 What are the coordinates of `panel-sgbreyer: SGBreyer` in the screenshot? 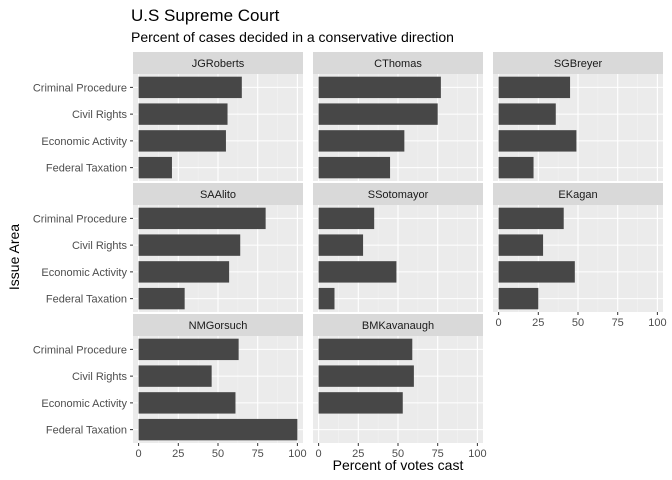 It's located at (578, 116).